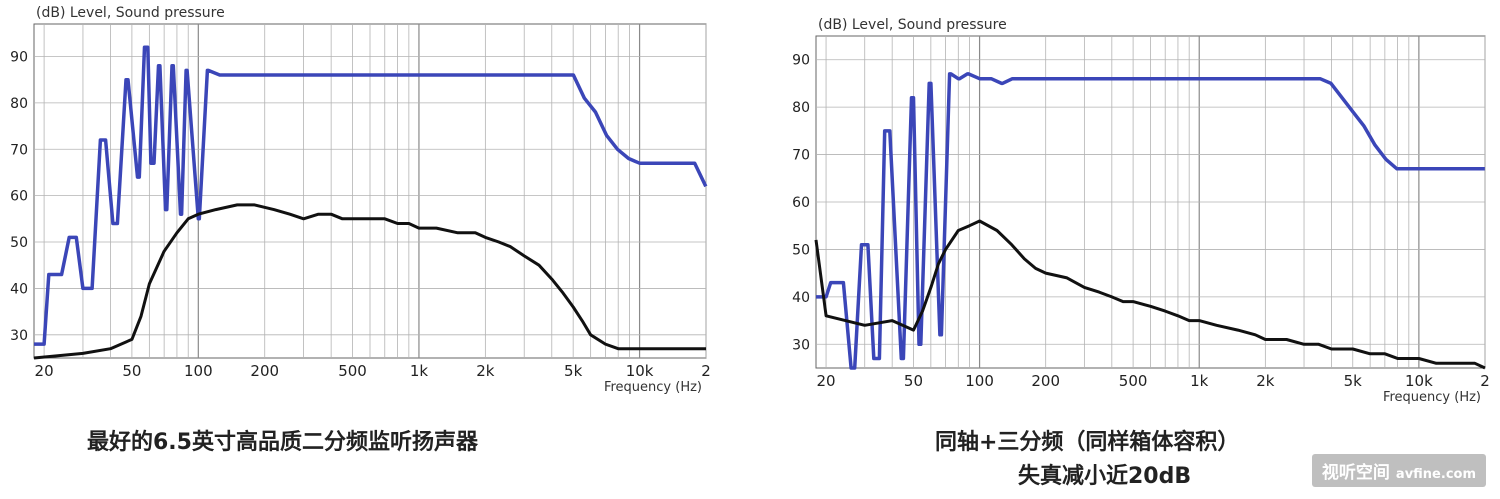  What do you see at coordinates (282, 442) in the screenshot?
I see `caption-left: 最好的6.5英寸高品质二分频监听扬声器` at bounding box center [282, 442].